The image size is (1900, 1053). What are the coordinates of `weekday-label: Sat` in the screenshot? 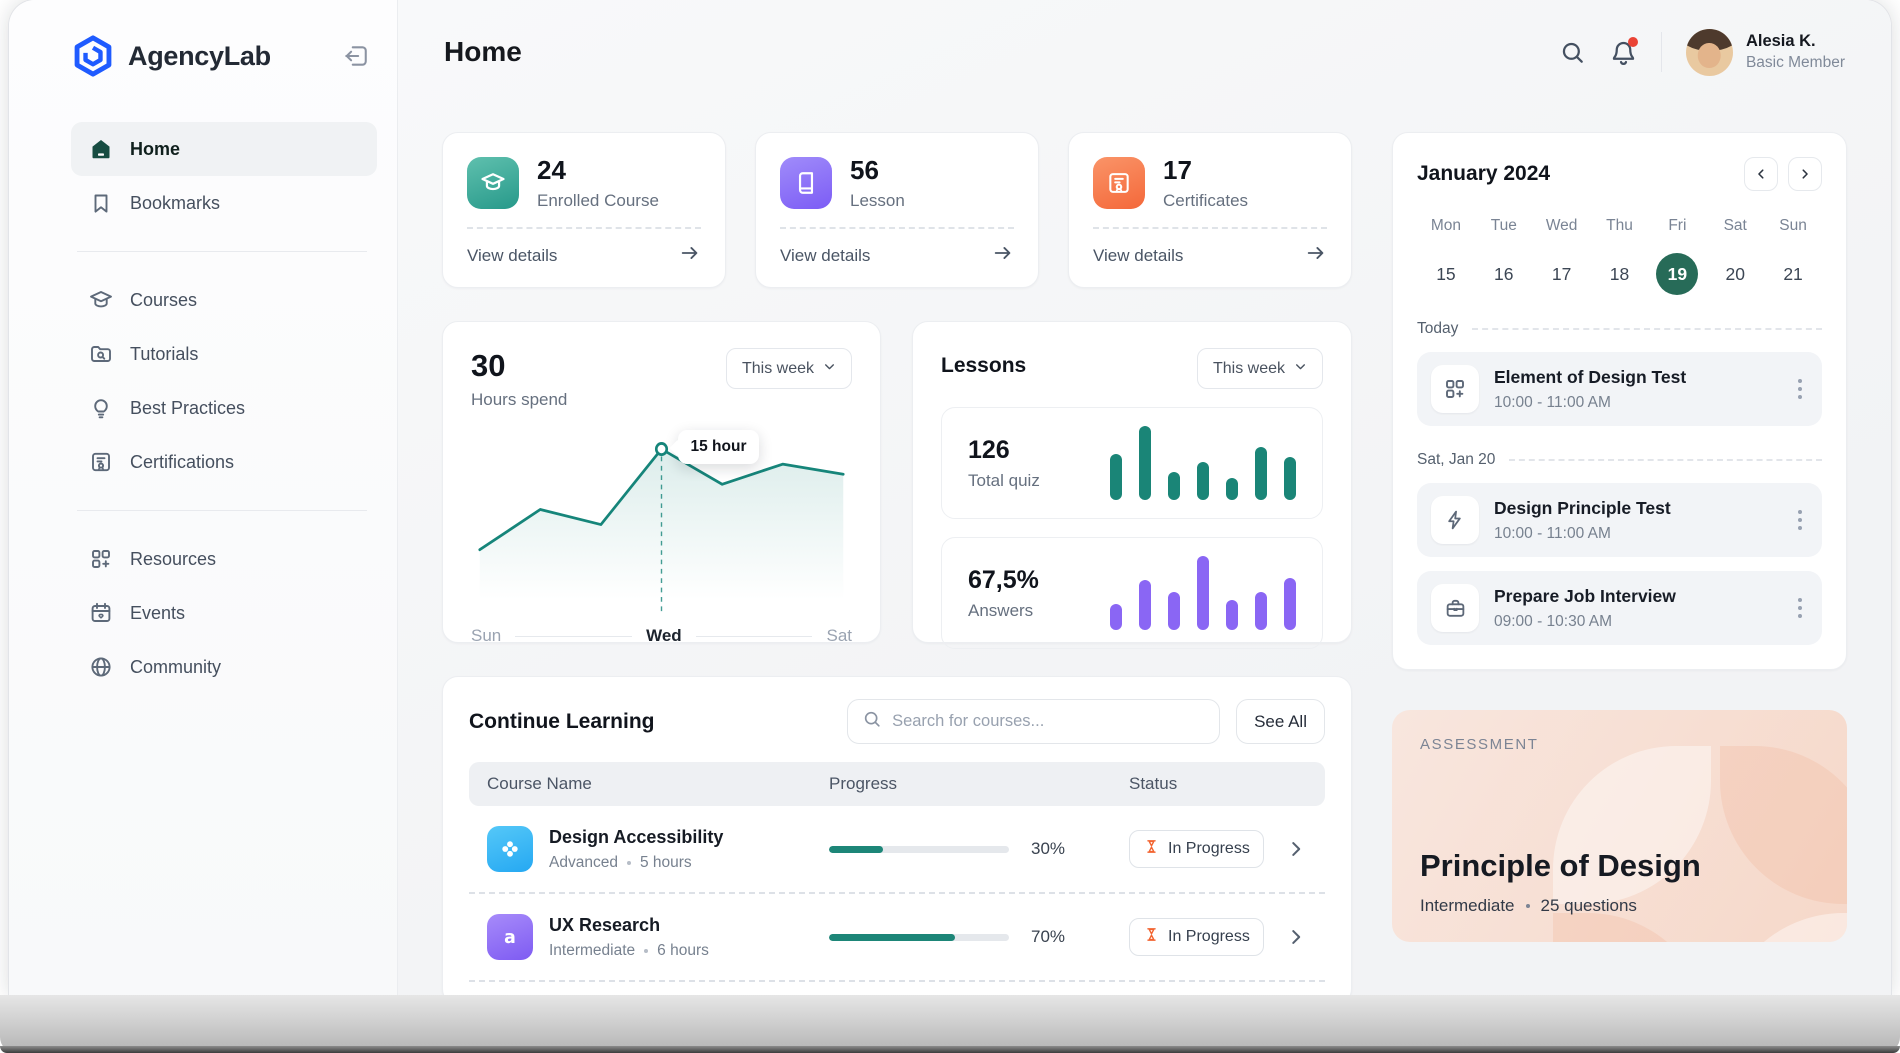 It's located at (1735, 225).